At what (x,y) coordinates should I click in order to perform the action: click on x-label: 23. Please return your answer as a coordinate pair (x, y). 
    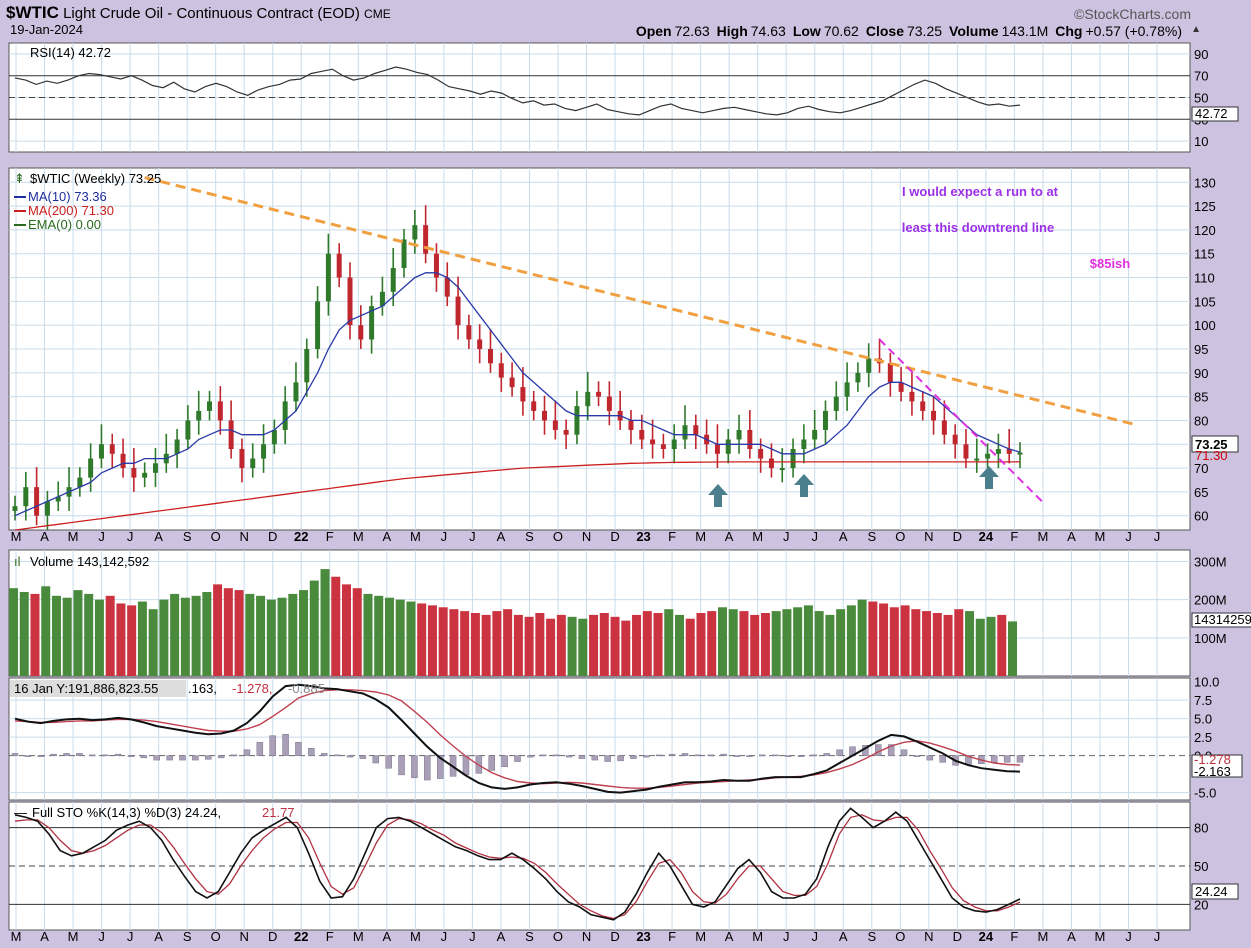
    Looking at the image, I should click on (643, 536).